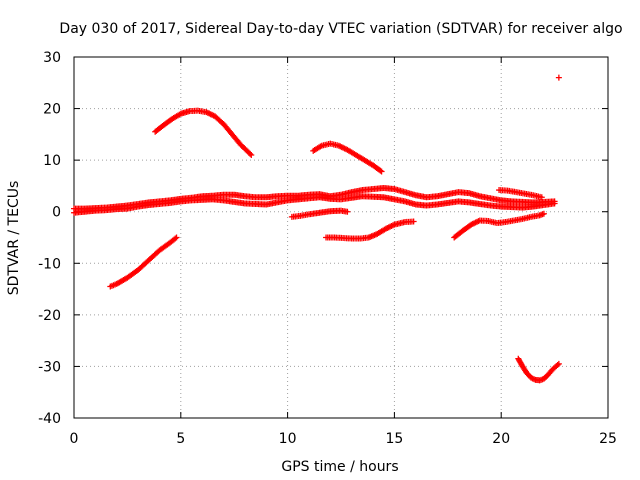 This screenshot has width=640, height=480. I want to click on series-main-band-b, so click(314, 204).